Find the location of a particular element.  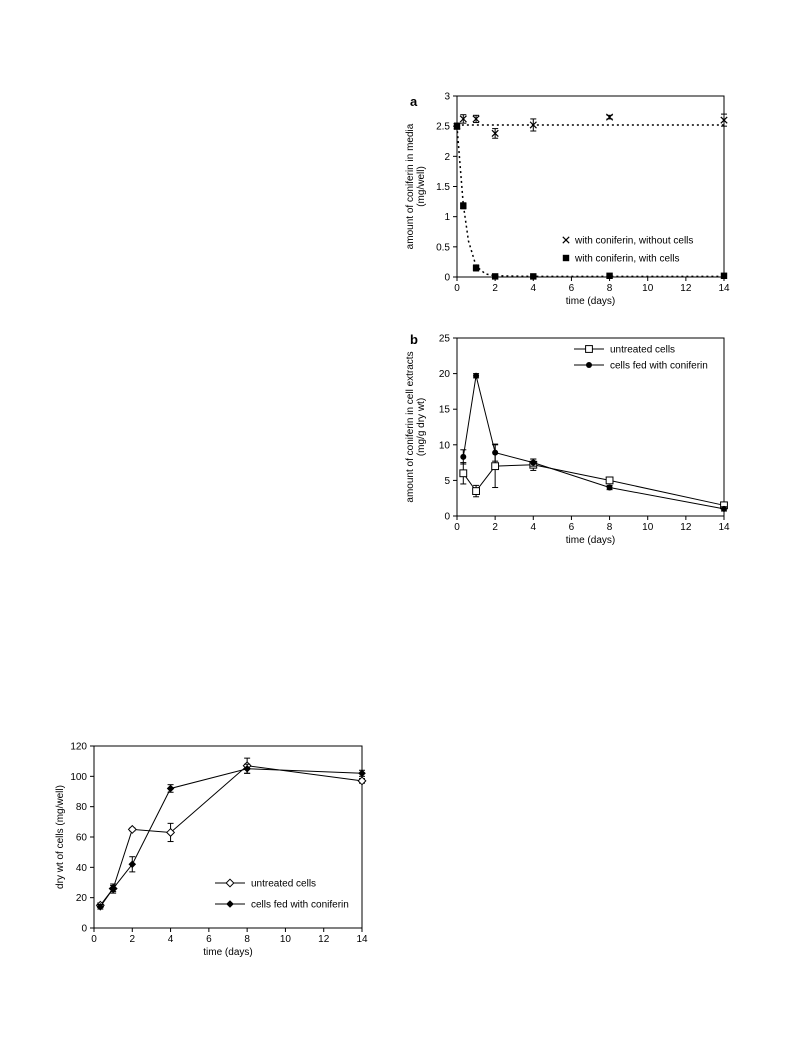

y-tick-label: 120 is located at coordinates (78, 747).